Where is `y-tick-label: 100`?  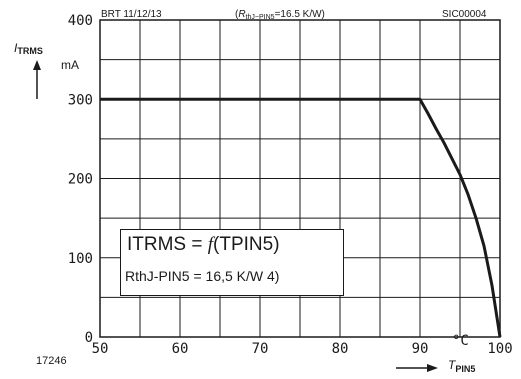
y-tick-label: 100 is located at coordinates (80, 259).